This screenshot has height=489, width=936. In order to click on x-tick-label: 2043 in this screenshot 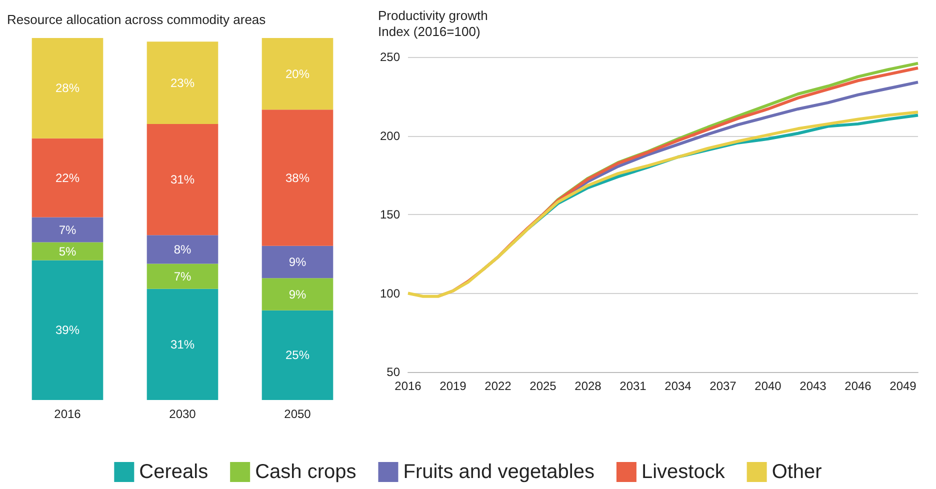, I will do `click(813, 386)`.